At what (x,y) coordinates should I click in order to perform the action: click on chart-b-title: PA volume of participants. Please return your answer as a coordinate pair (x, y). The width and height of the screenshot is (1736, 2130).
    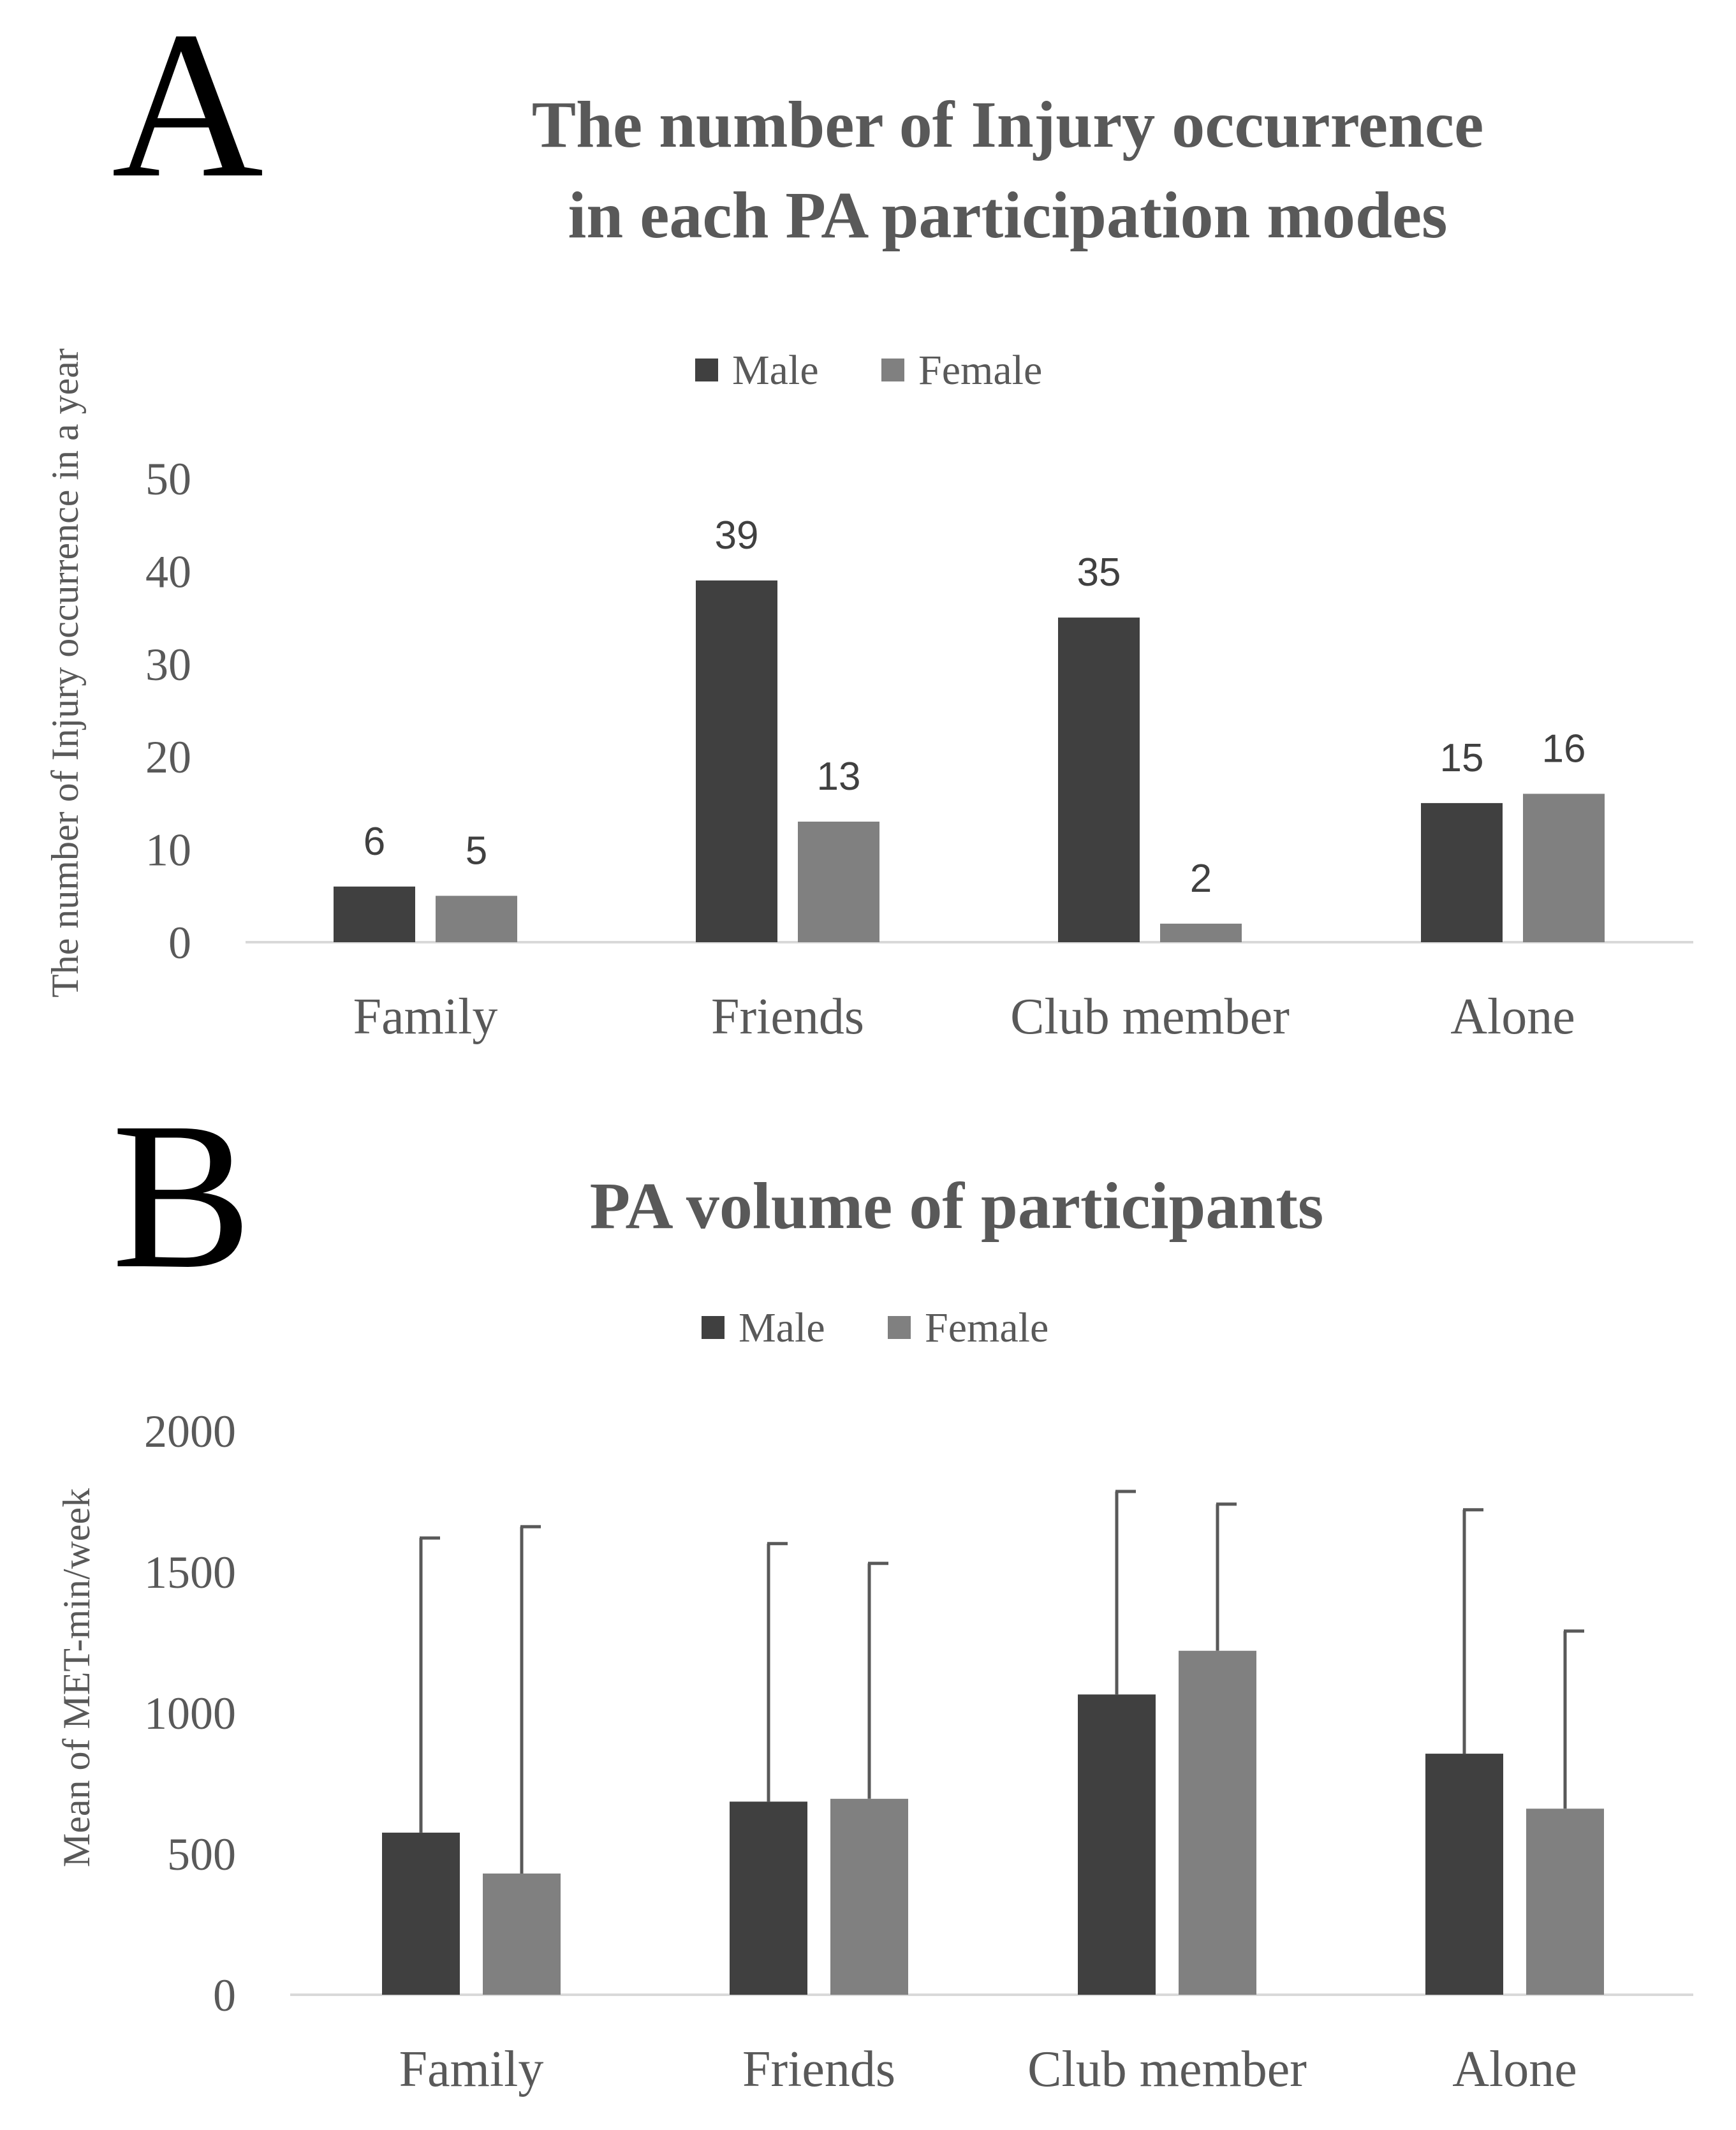
    Looking at the image, I should click on (957, 1206).